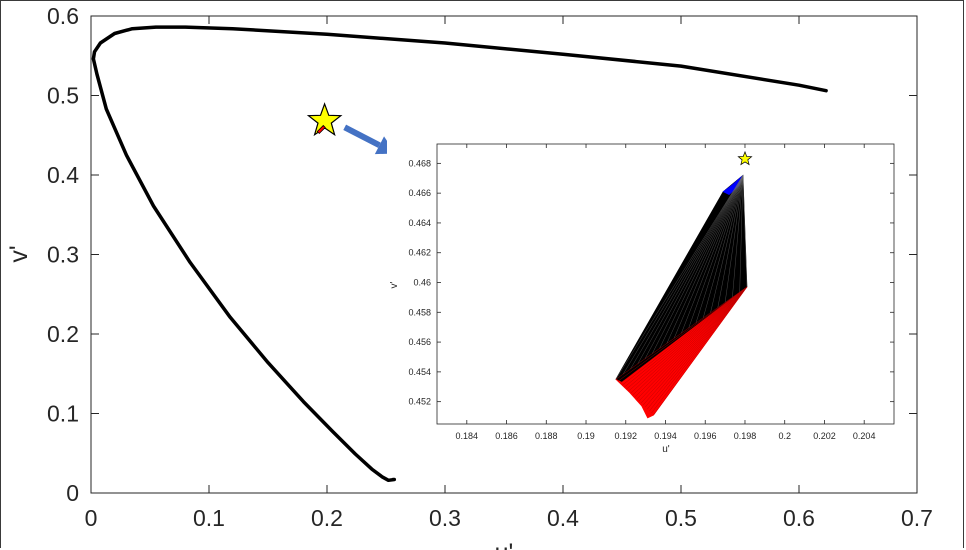 The height and width of the screenshot is (550, 966). Describe the element at coordinates (745, 436) in the screenshot. I see `inset-x-tick-label-7: 0.198` at that location.